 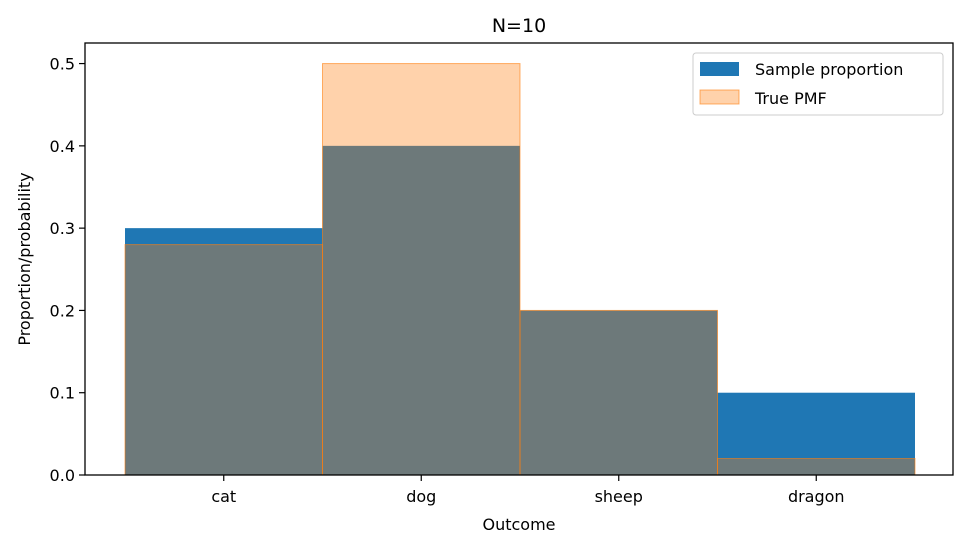 What do you see at coordinates (62, 310) in the screenshot?
I see `y-tick-label: 0.2` at bounding box center [62, 310].